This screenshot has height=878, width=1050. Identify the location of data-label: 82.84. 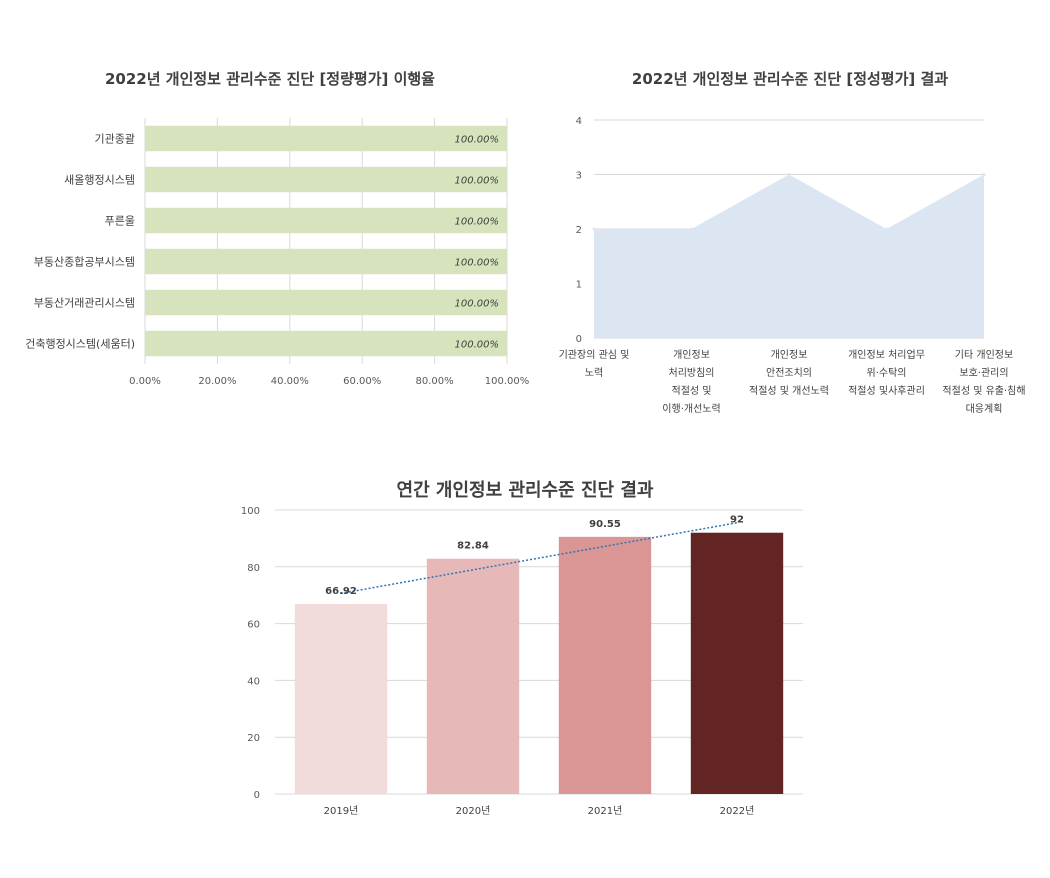
(473, 546).